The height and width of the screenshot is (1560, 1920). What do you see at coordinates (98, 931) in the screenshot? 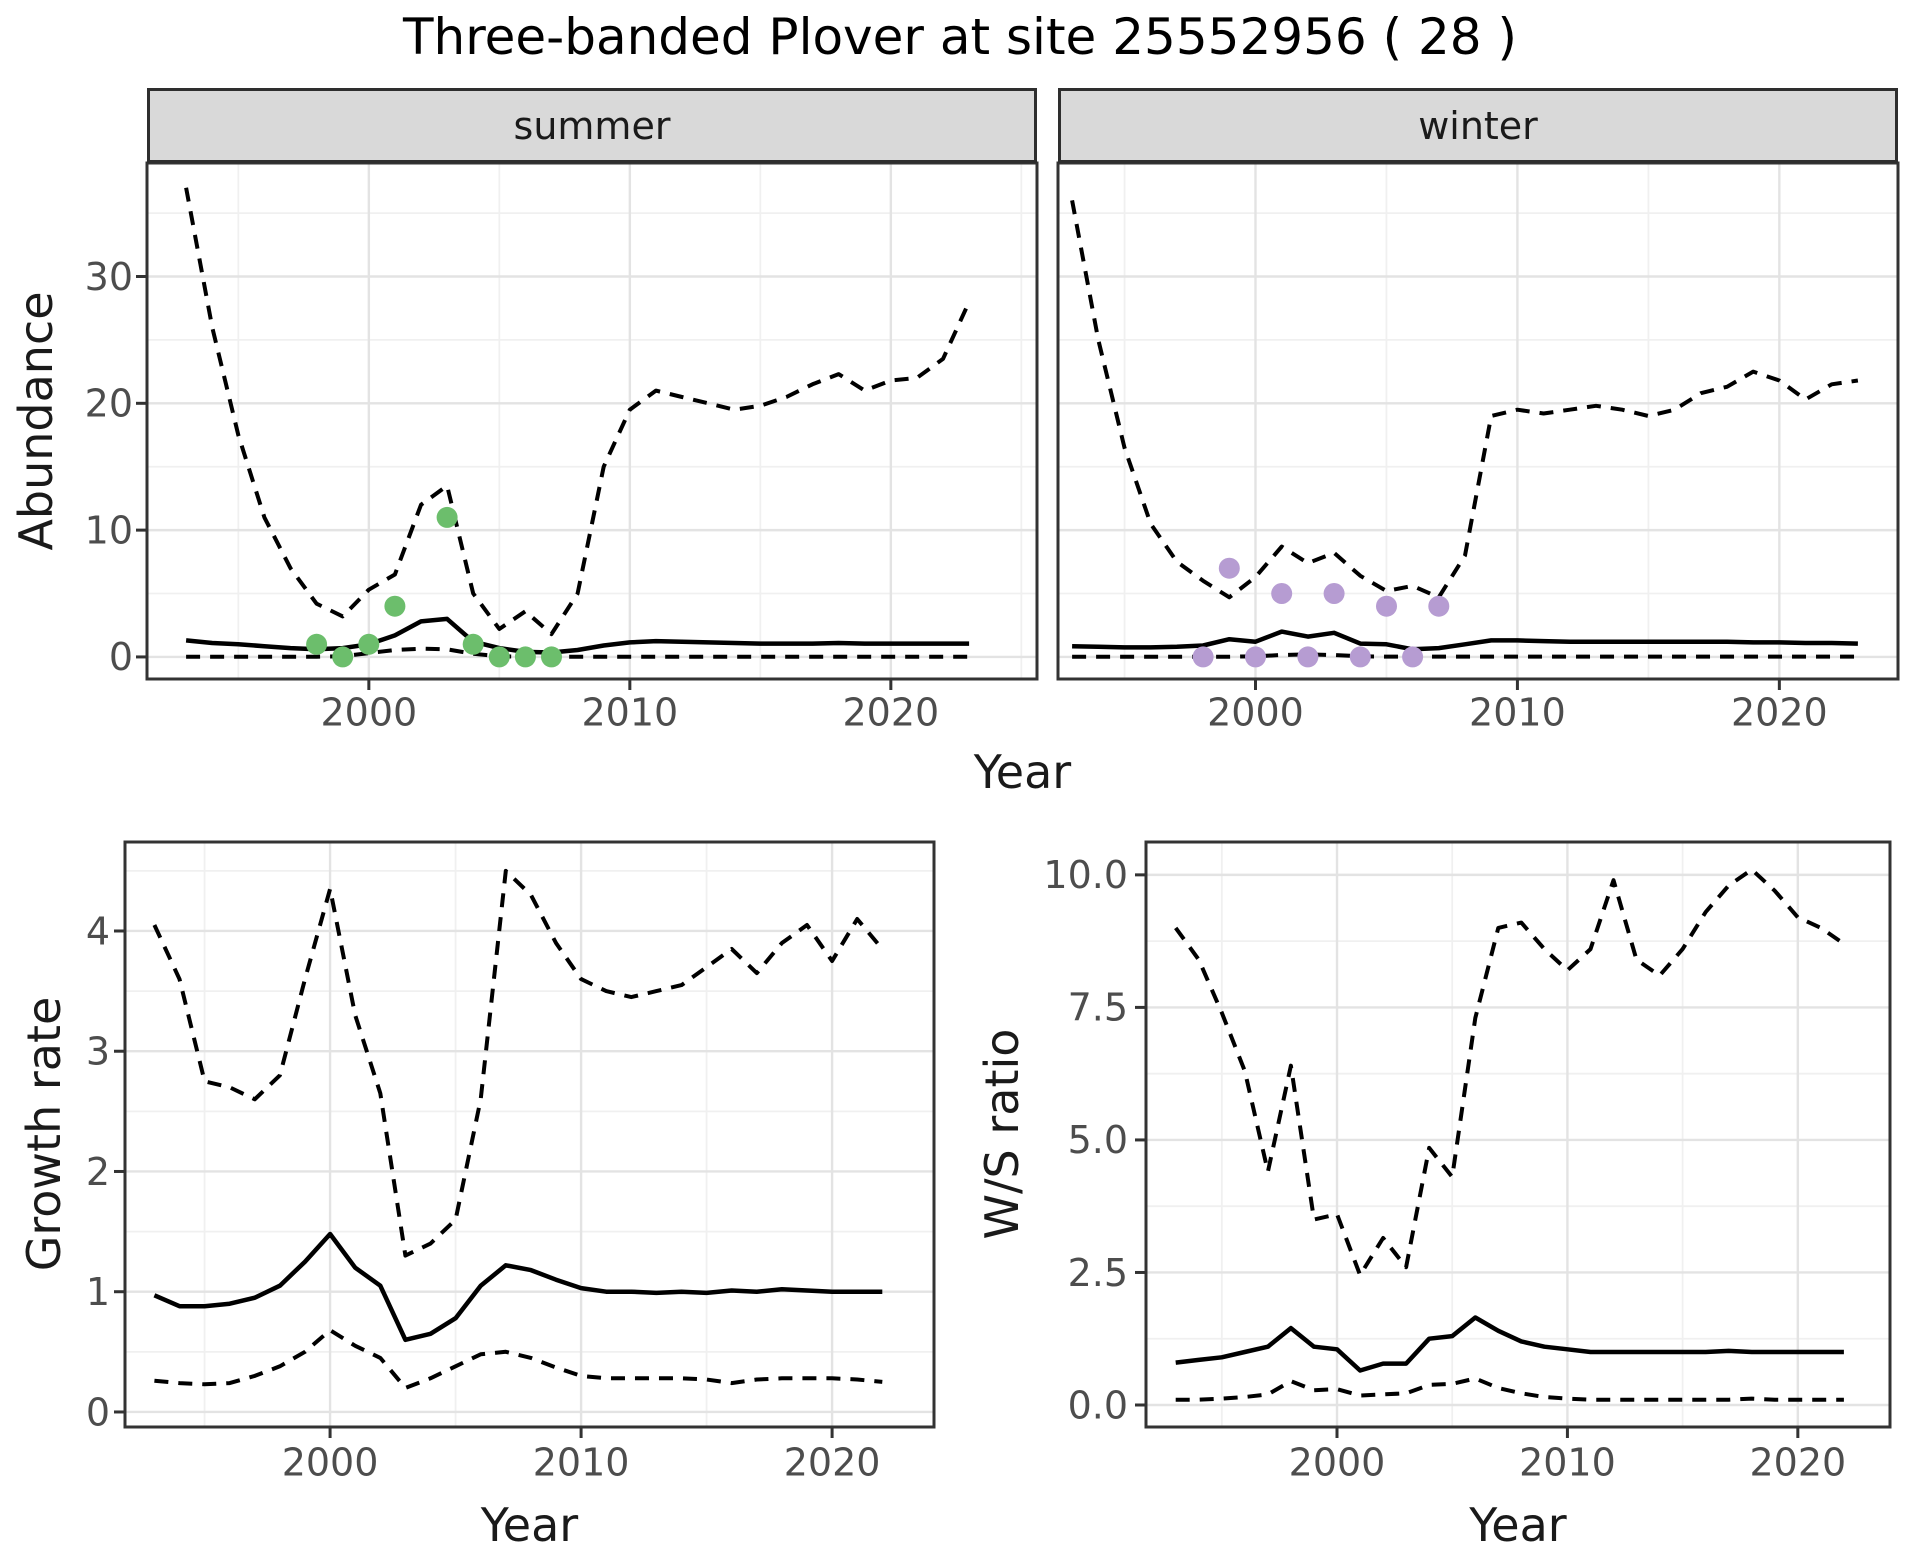
I see `y-tick-label: 4` at bounding box center [98, 931].